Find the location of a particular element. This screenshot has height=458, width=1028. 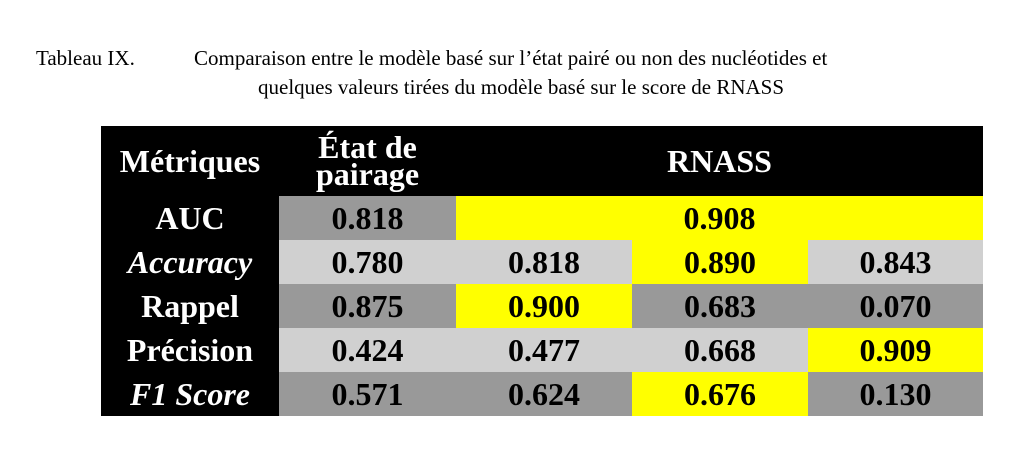

header-etat-line1: État de is located at coordinates (367, 147).